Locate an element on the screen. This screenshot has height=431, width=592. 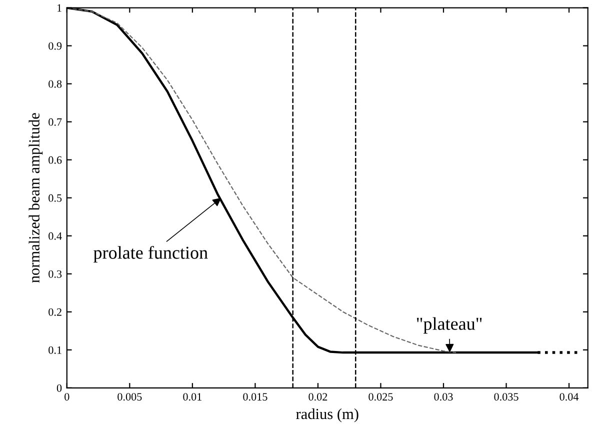
x-axis-title: radius (m) is located at coordinates (327, 415).